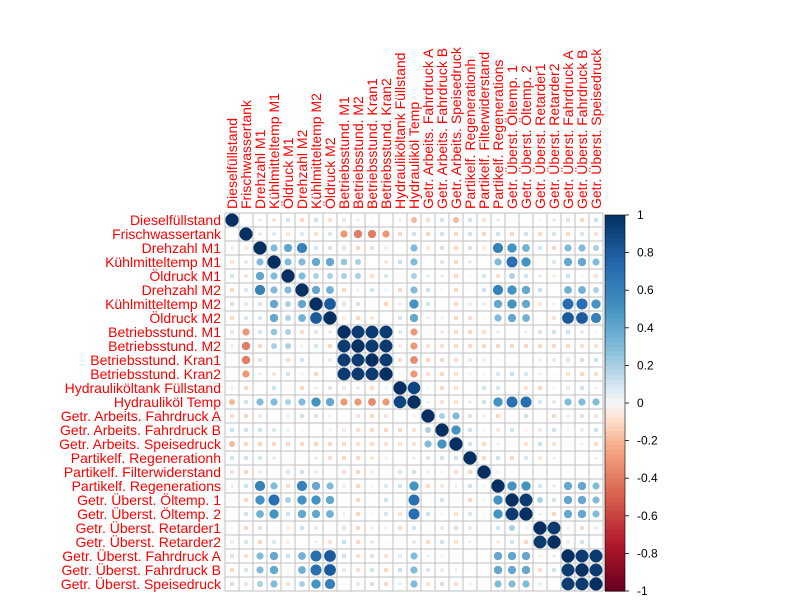 Image resolution: width=800 pixels, height=600 pixels. Describe the element at coordinates (595, 128) in the screenshot. I see `column-label: Getr. Überst. Speisedruck` at that location.